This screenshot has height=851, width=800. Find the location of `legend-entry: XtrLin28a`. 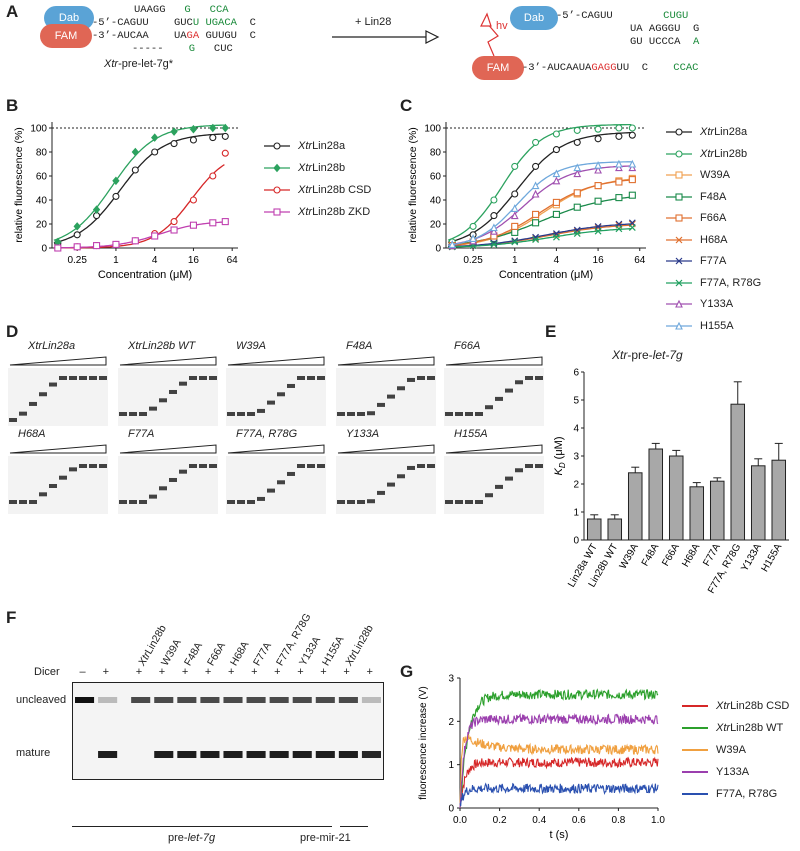

legend-entry: XtrLin28a is located at coordinates (705, 132).